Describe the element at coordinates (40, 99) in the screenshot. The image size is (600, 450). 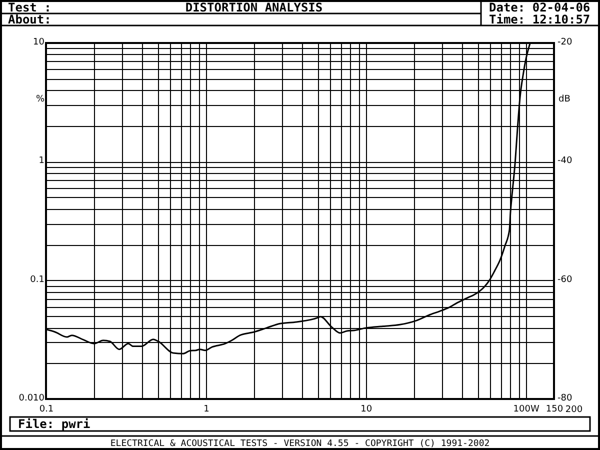
I see `y-axis-title: %` at that location.